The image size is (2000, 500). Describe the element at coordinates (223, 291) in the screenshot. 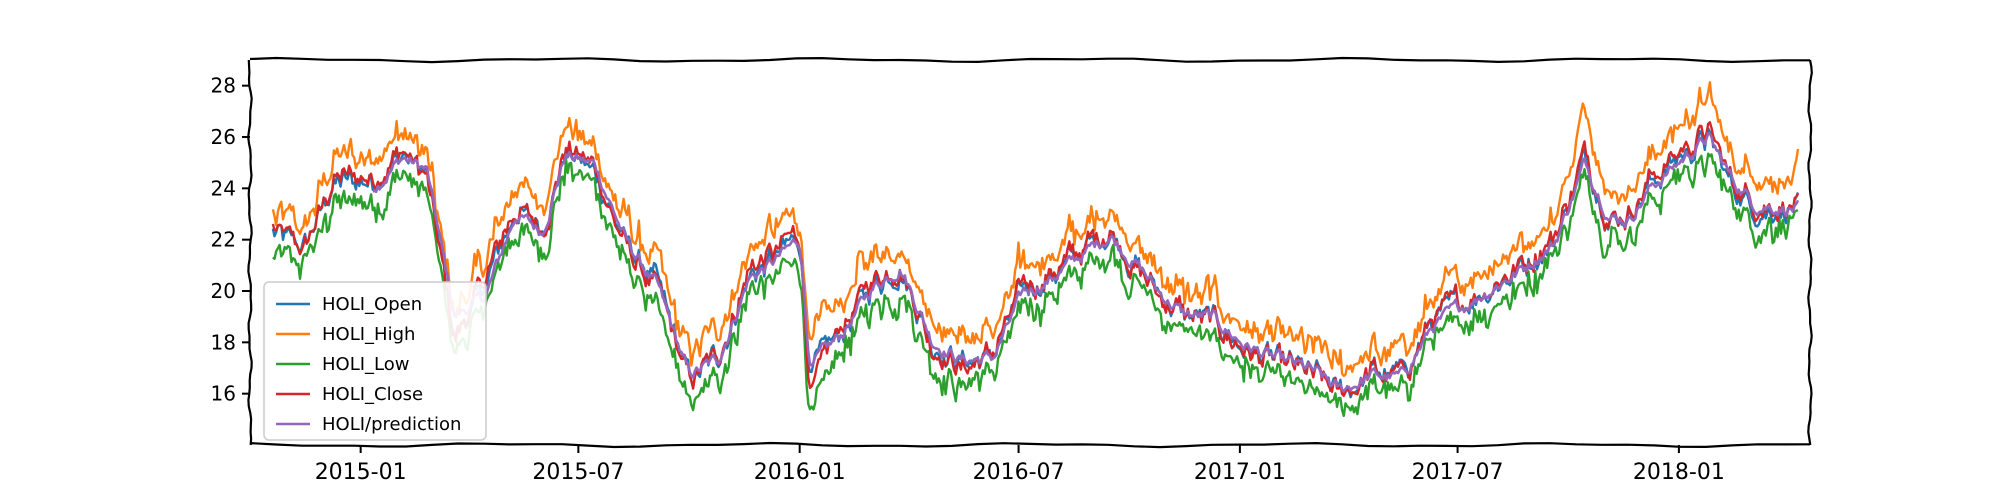

I see `y-tick-label: 20` at that location.